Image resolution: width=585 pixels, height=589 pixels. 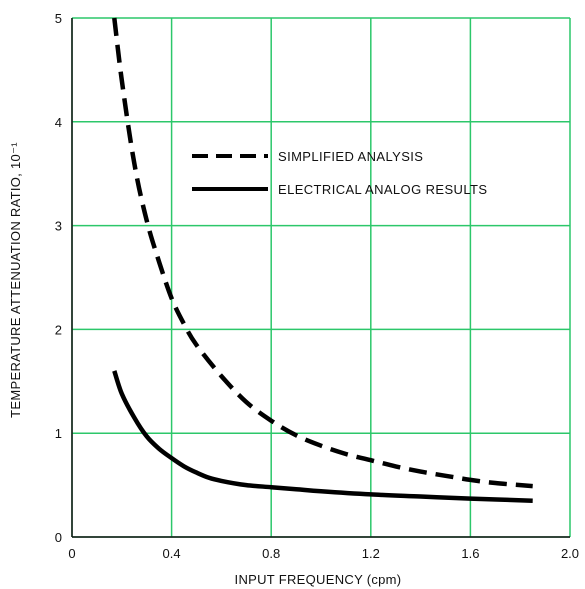 What do you see at coordinates (58, 433) in the screenshot?
I see `y-tick-label: 1` at bounding box center [58, 433].